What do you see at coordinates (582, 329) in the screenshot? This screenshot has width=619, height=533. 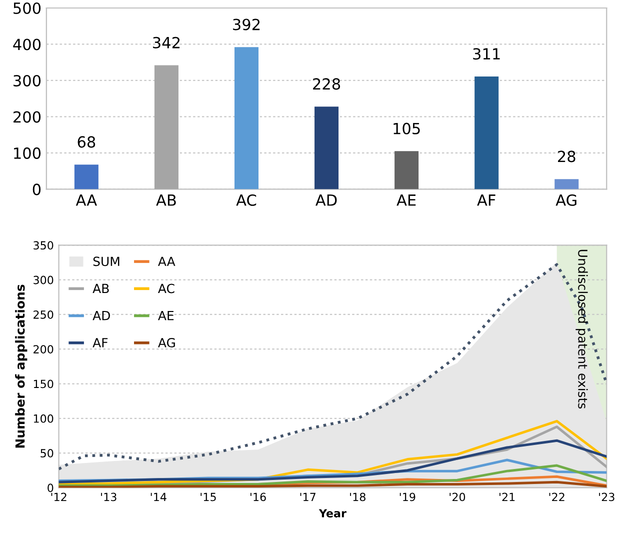 I see `band-label: Undisclosed patent exists` at bounding box center [582, 329].